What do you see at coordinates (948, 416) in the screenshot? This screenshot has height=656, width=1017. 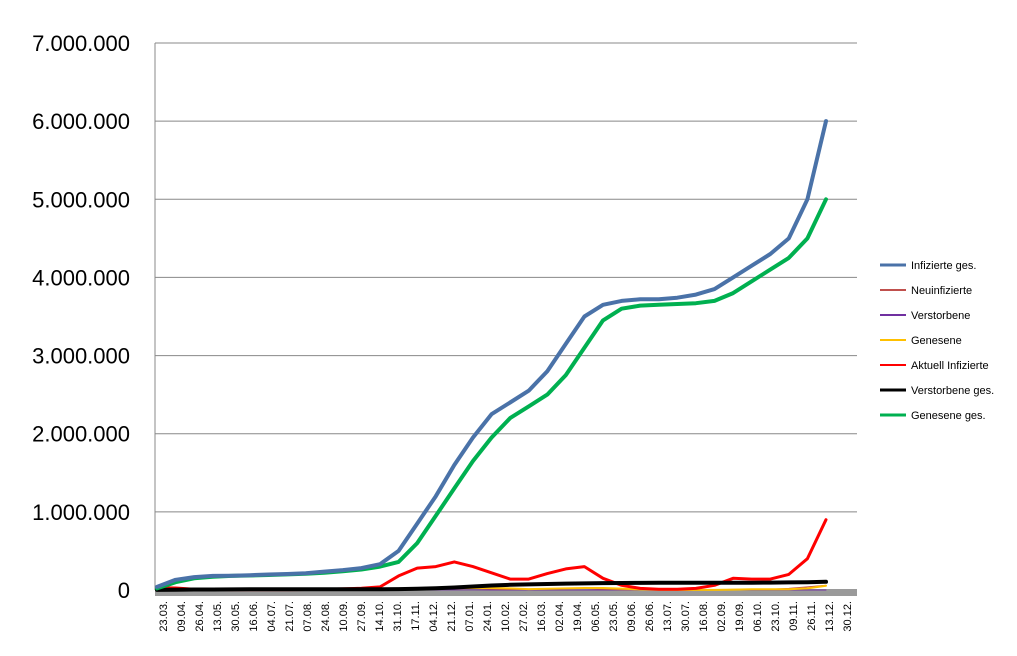 I see `legend-label: Genesene ges.` at bounding box center [948, 416].